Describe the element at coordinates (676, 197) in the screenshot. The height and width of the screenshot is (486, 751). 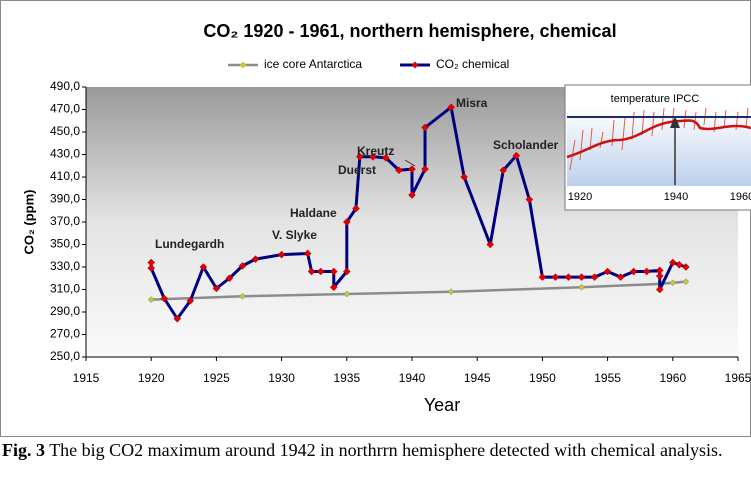
I see `inset-tick-label: 1940` at that location.